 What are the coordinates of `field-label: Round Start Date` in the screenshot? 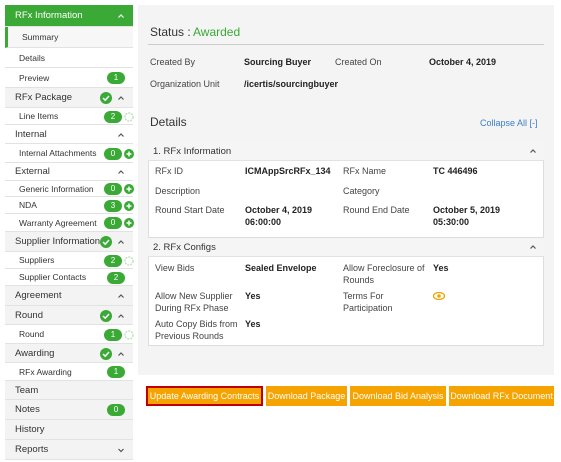 It's located at (190, 210).